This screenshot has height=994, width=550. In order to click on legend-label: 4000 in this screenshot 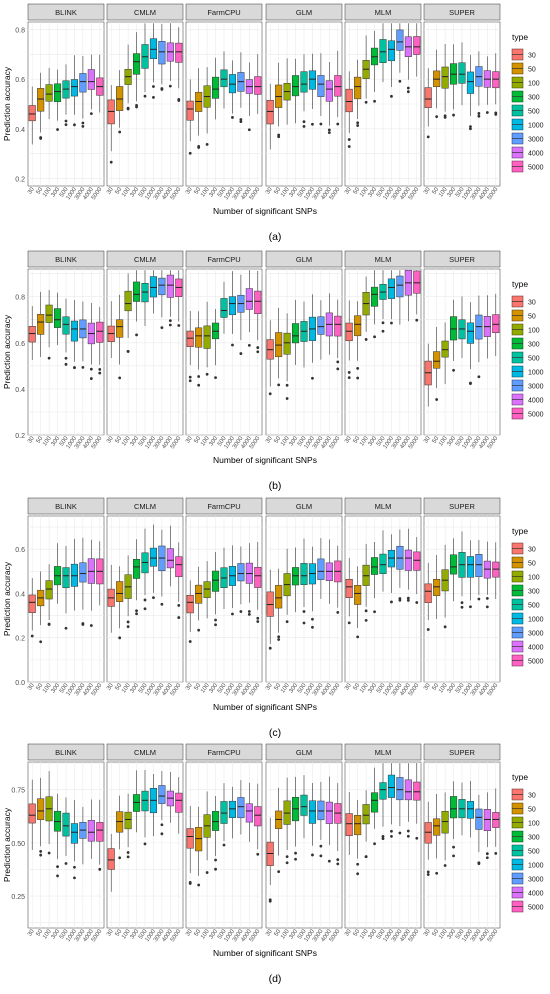, I will do `click(536, 894)`.